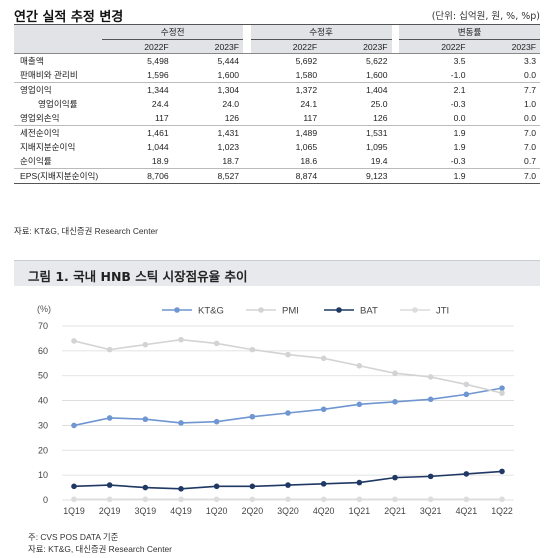 The image size is (550, 558). I want to click on table-cell: 1,044, so click(158, 147).